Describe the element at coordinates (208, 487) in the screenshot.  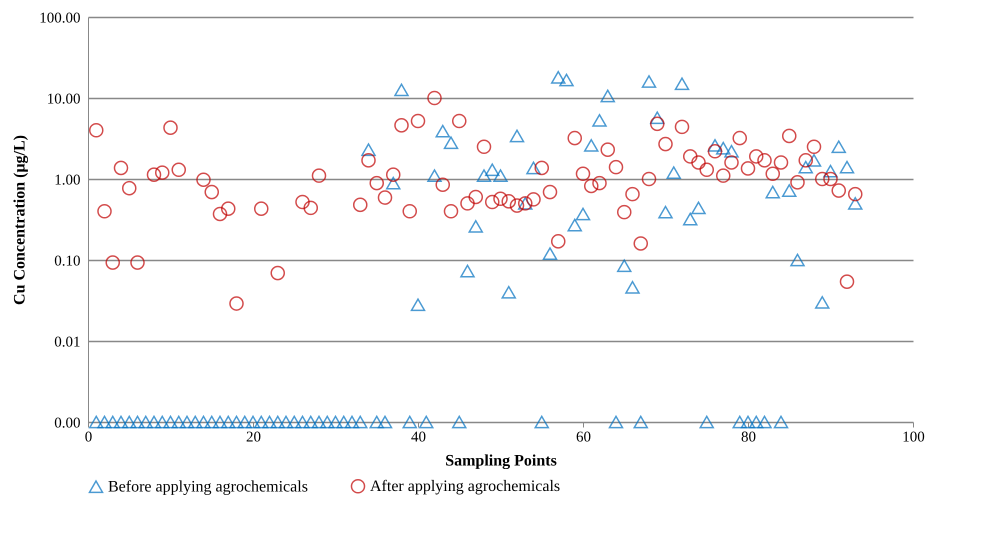
I see `legend-label: Before applying agrochemicals` at that location.